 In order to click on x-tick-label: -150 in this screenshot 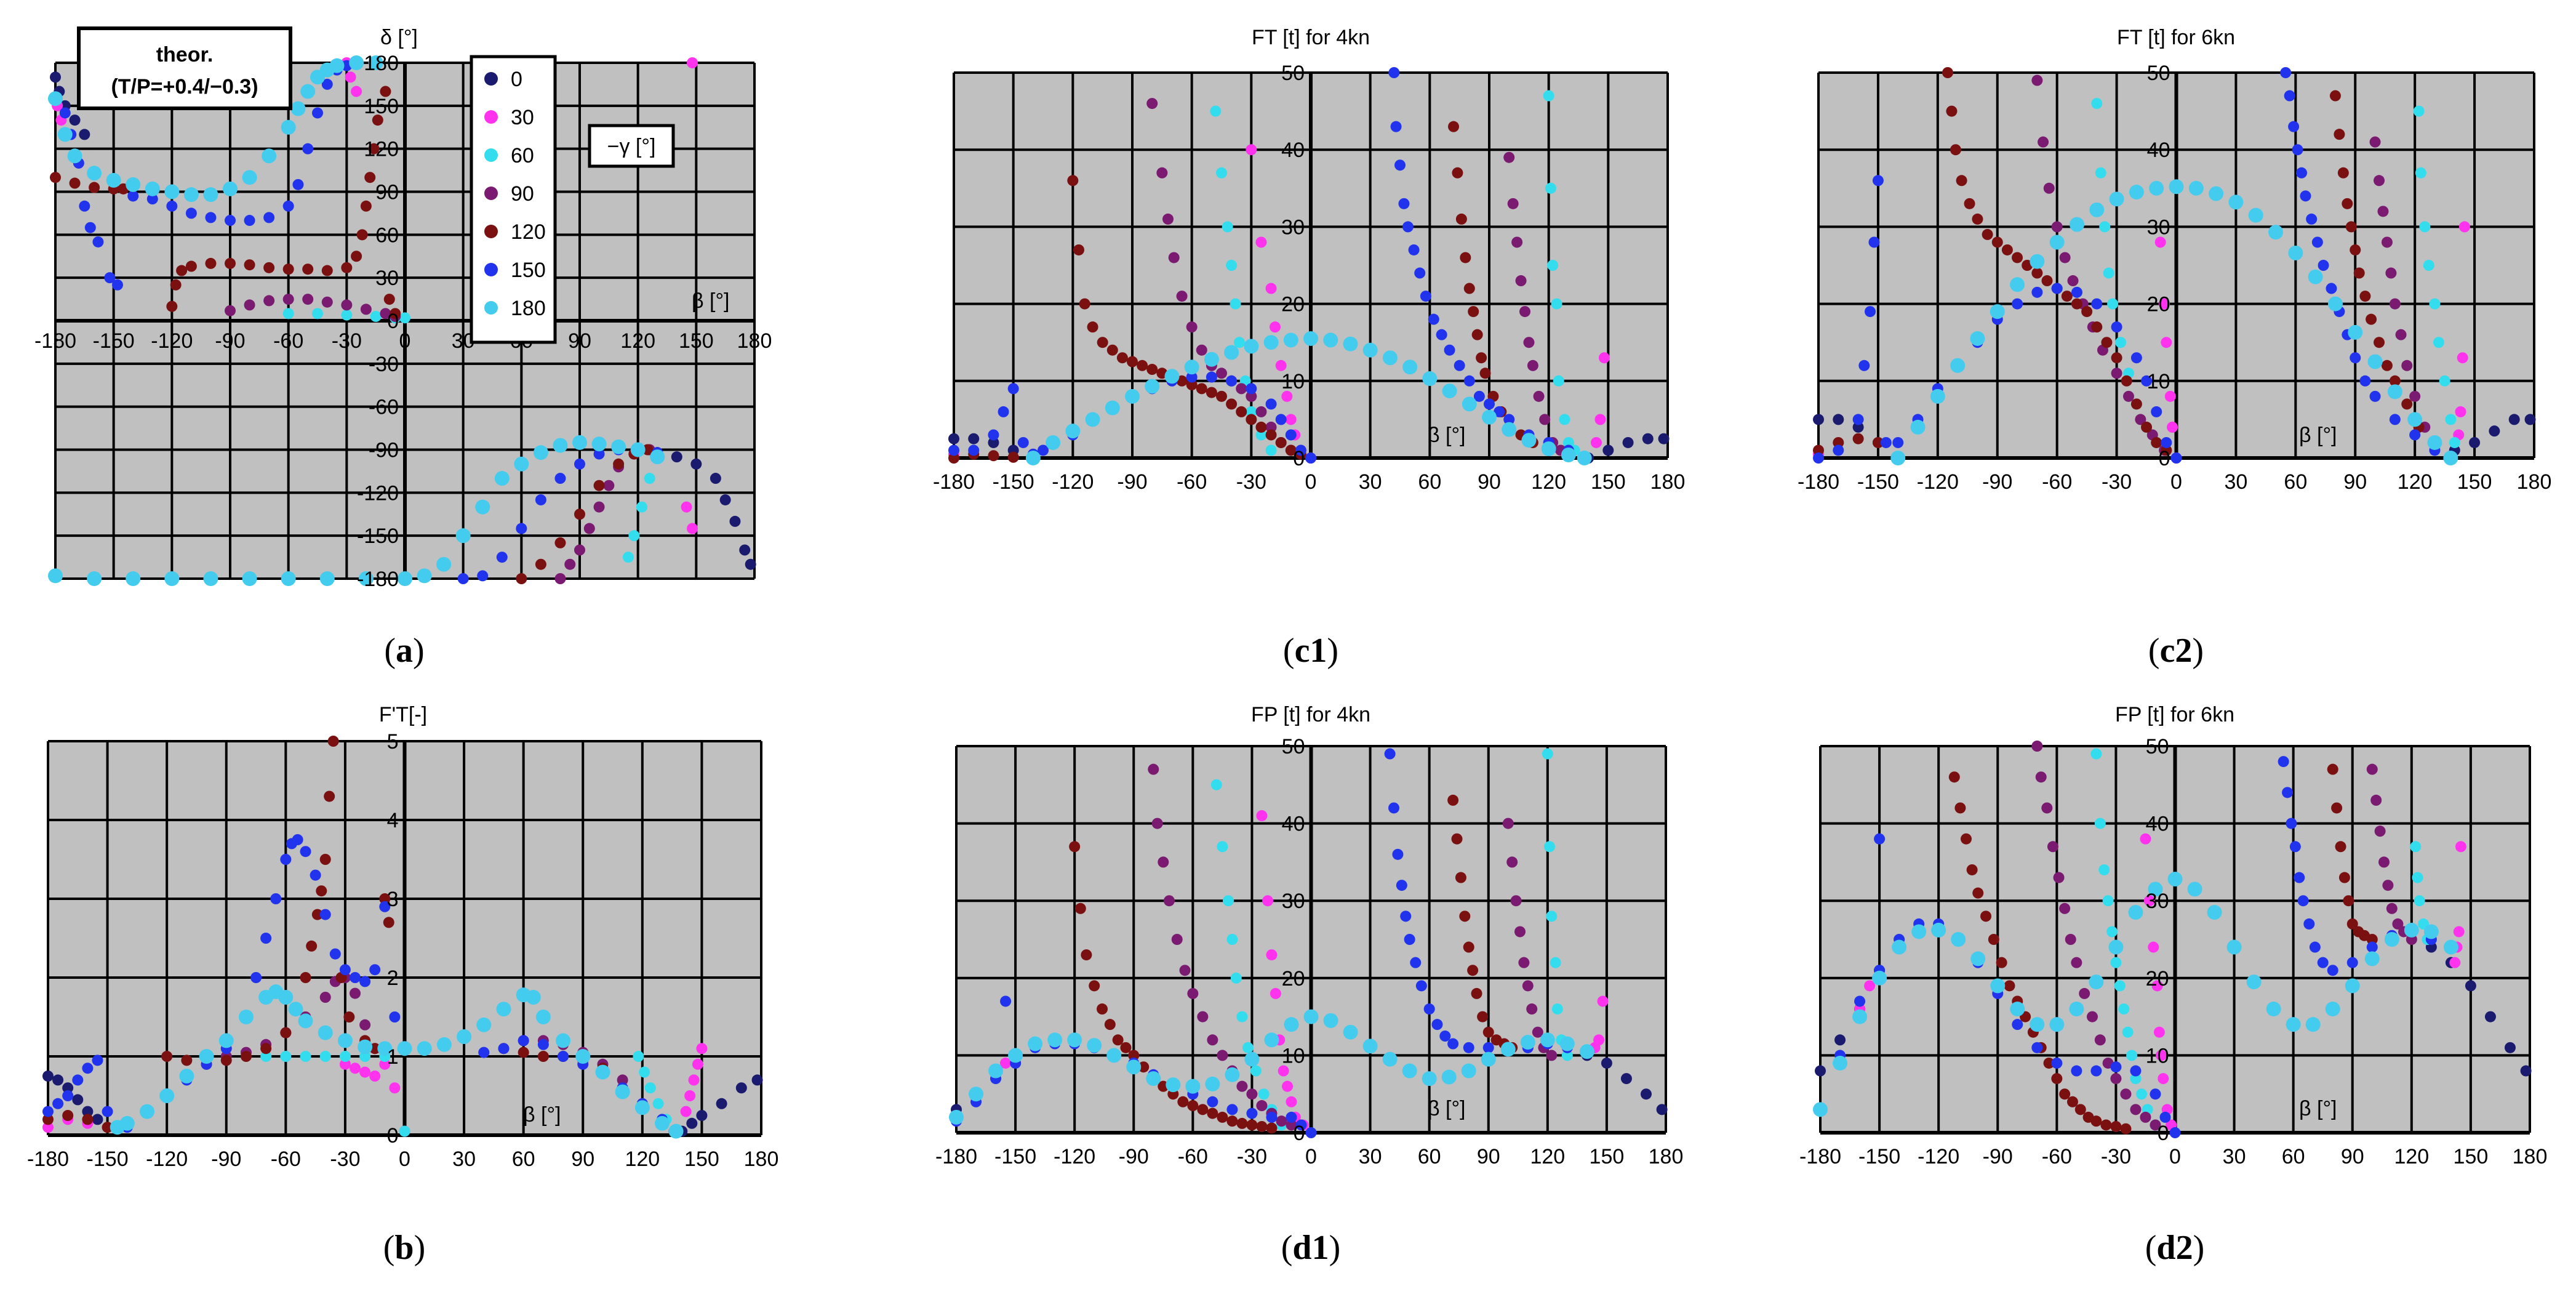, I will do `click(1013, 482)`.